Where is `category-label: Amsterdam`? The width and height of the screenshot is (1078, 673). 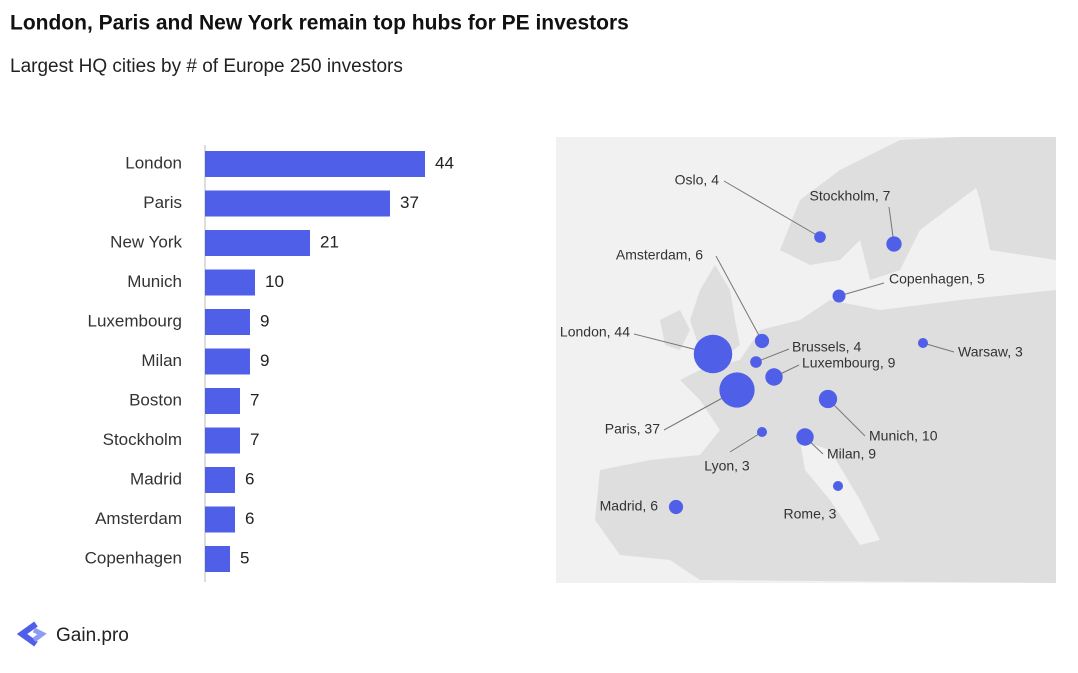
category-label: Amsterdam is located at coordinates (138, 518).